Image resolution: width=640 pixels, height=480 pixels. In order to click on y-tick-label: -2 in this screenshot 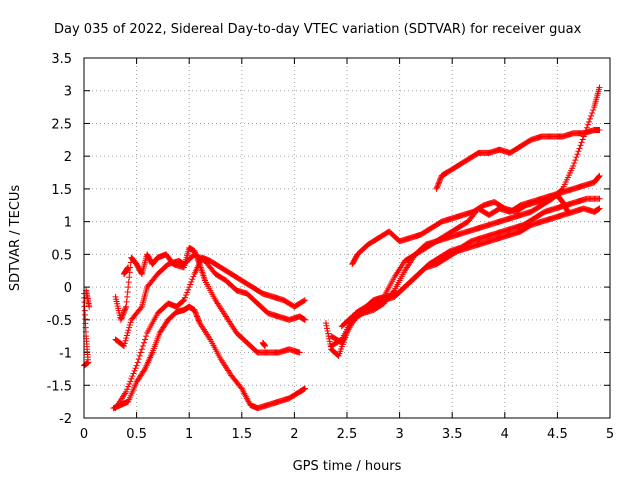, I will do `click(65, 419)`.